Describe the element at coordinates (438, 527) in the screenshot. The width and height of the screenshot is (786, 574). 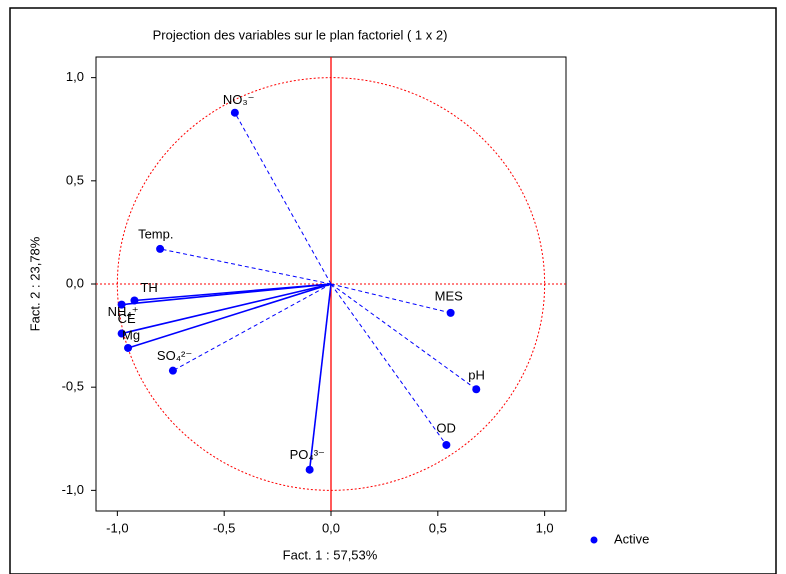
I see `x-tick-label: 0,5` at that location.